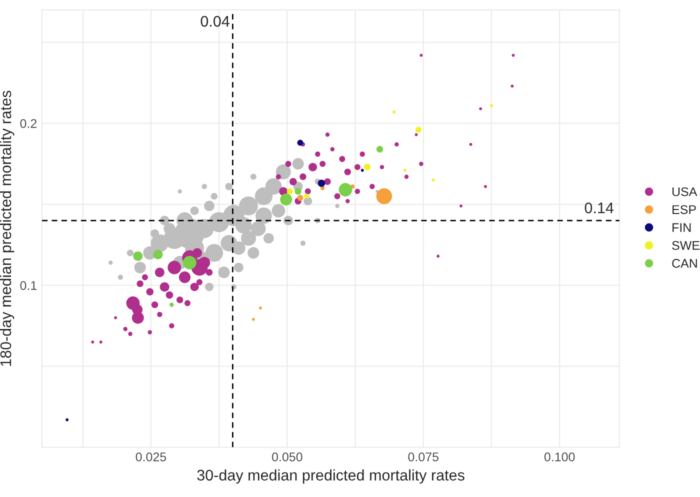 The image size is (700, 497). I want to click on ref-line-label: 0.04, so click(215, 21).